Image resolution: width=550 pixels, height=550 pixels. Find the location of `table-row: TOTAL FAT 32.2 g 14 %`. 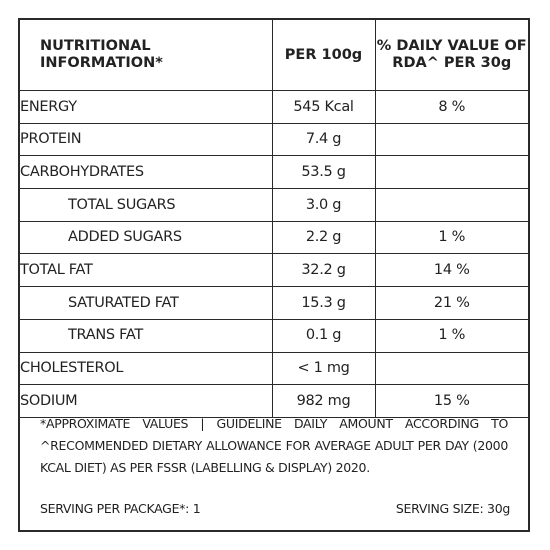

table-row: TOTAL FAT 32.2 g 14 % is located at coordinates (274, 270).